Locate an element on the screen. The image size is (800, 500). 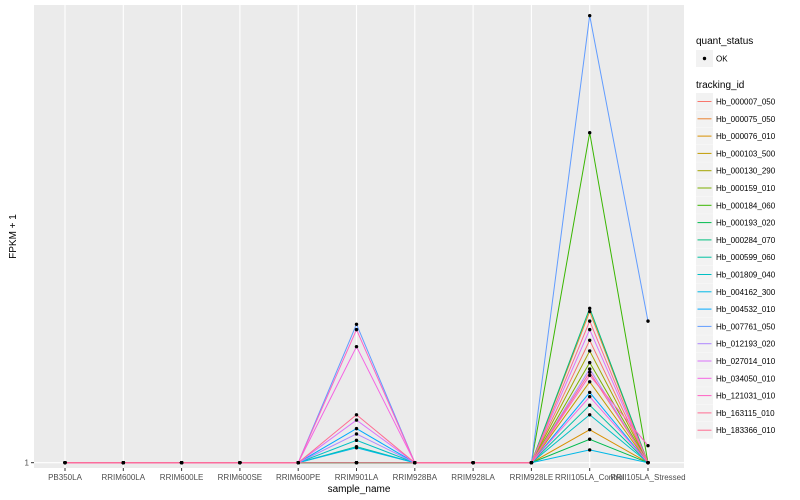
x-tick-label: RRIM600LA is located at coordinates (124, 477).